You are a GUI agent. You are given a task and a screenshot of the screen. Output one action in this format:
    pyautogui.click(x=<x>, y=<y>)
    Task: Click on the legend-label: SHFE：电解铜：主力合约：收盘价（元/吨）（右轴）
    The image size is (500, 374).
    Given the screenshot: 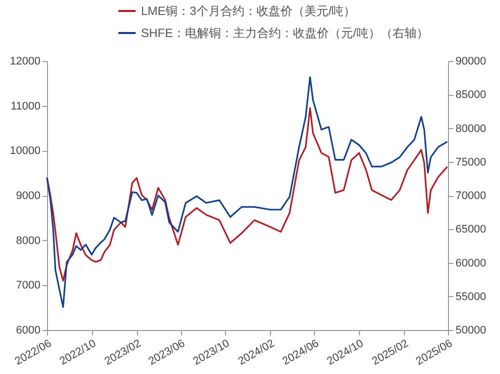 What is the action you would take?
    pyautogui.click(x=284, y=33)
    